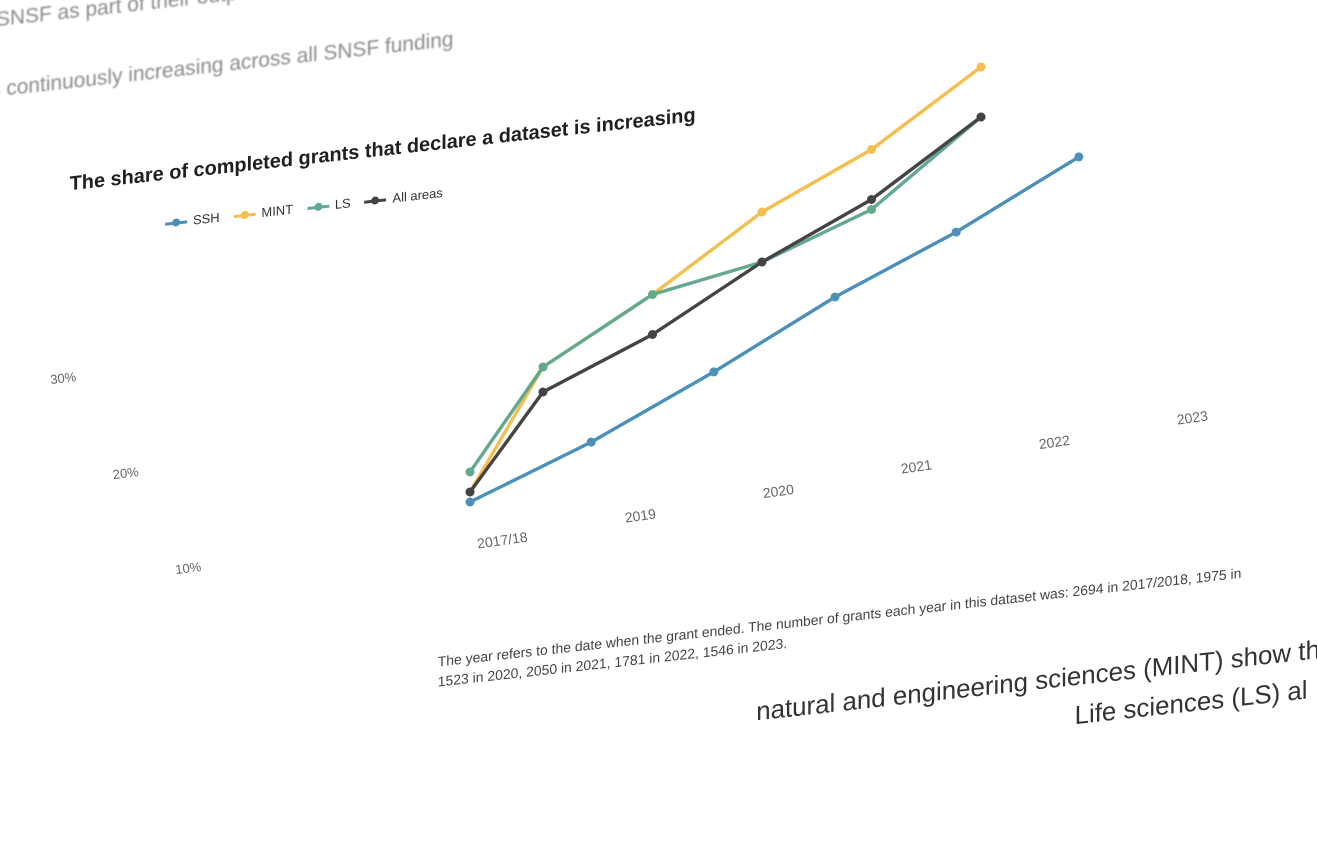 This screenshot has height=851, width=1317. Describe the element at coordinates (1054, 442) in the screenshot. I see `x-tick-label: 2022` at that location.